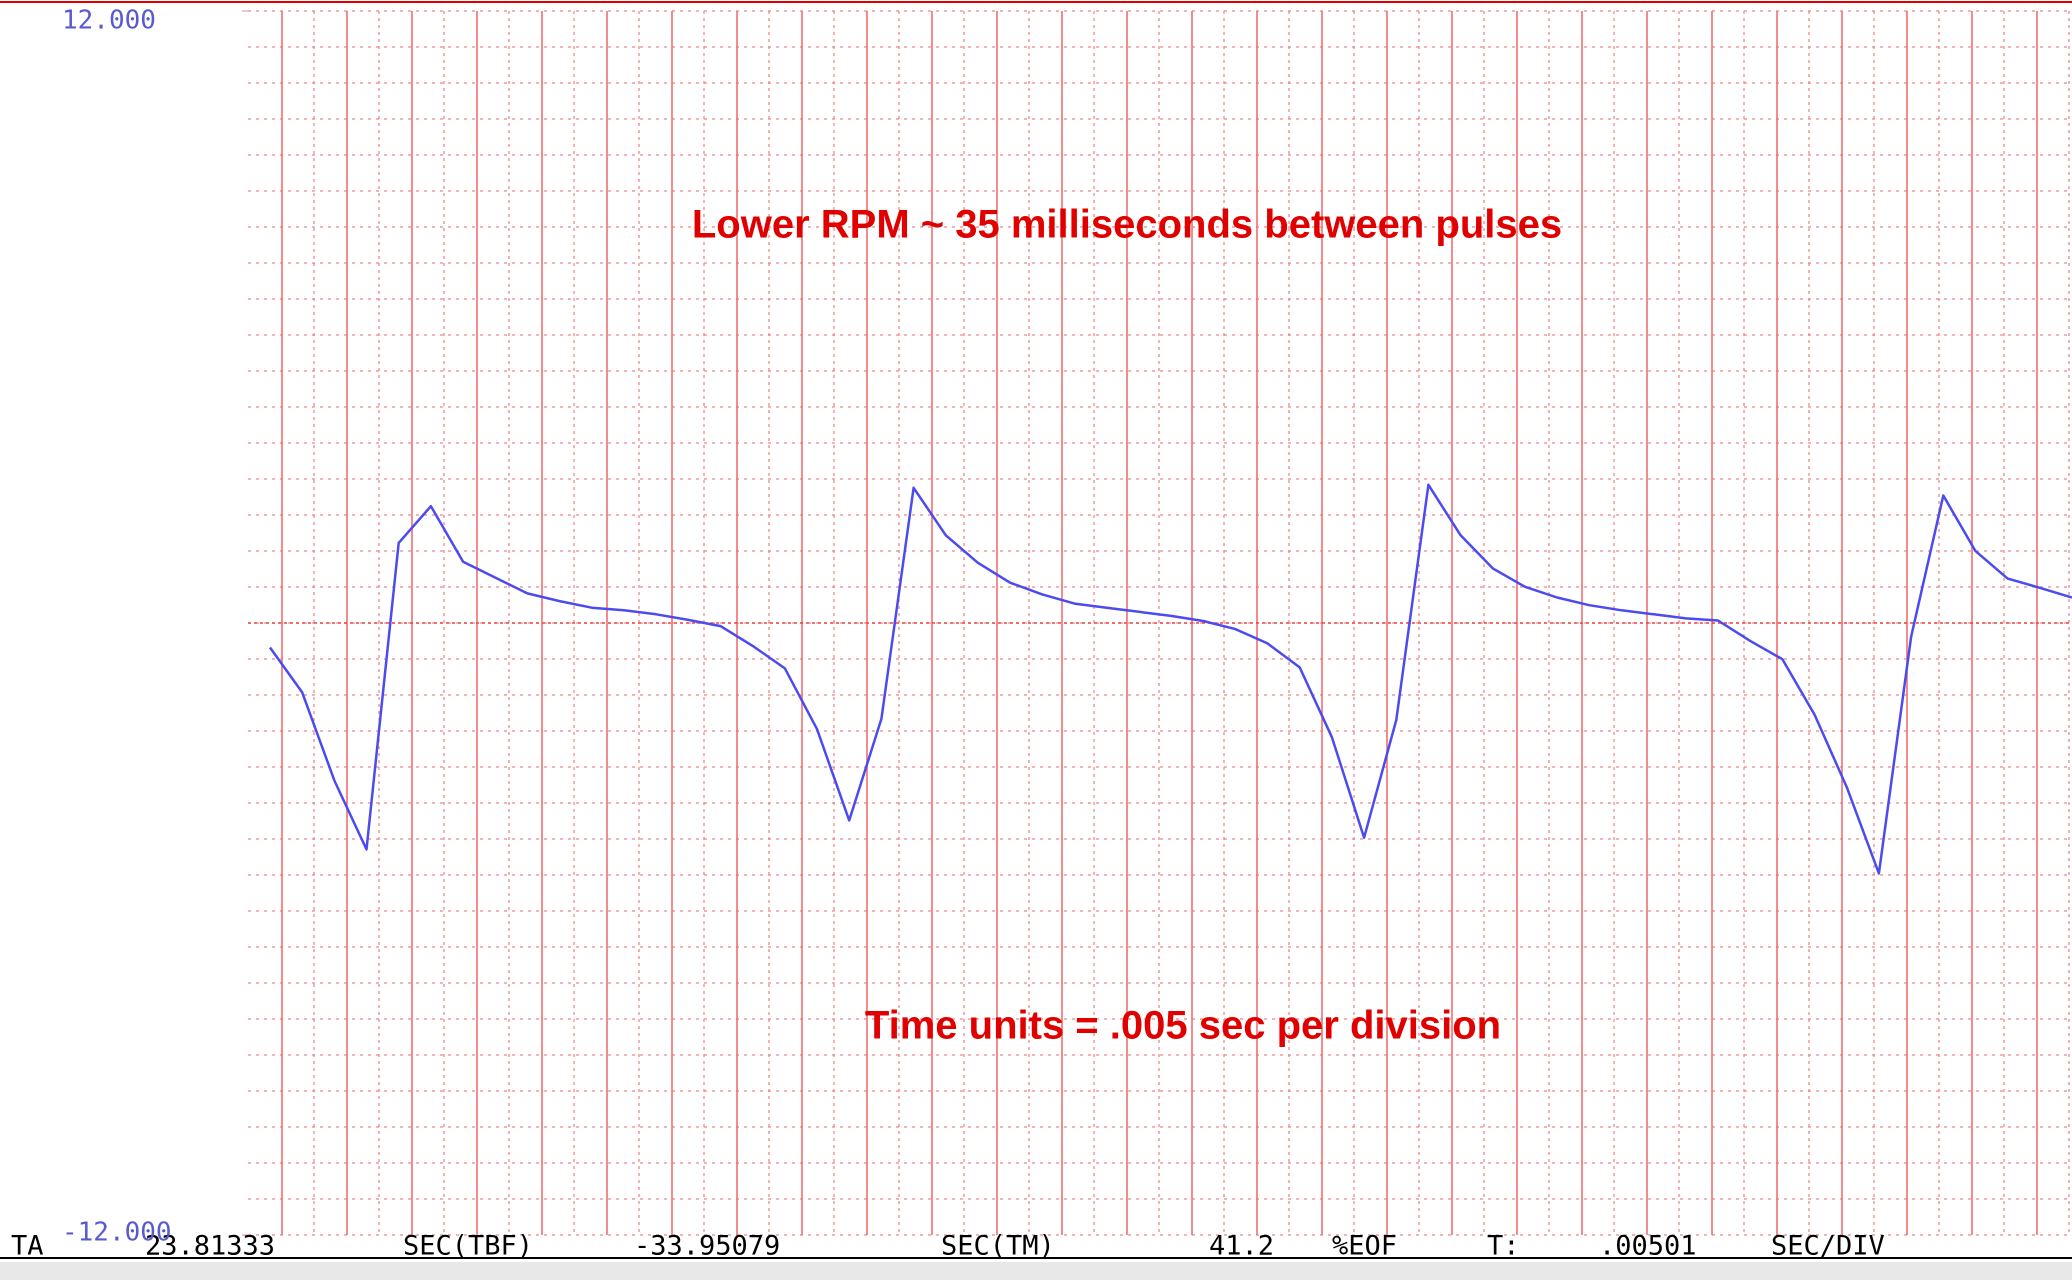 This screenshot has height=1280, width=2072. What do you see at coordinates (27, 1246) in the screenshot?
I see `status-field: TA` at bounding box center [27, 1246].